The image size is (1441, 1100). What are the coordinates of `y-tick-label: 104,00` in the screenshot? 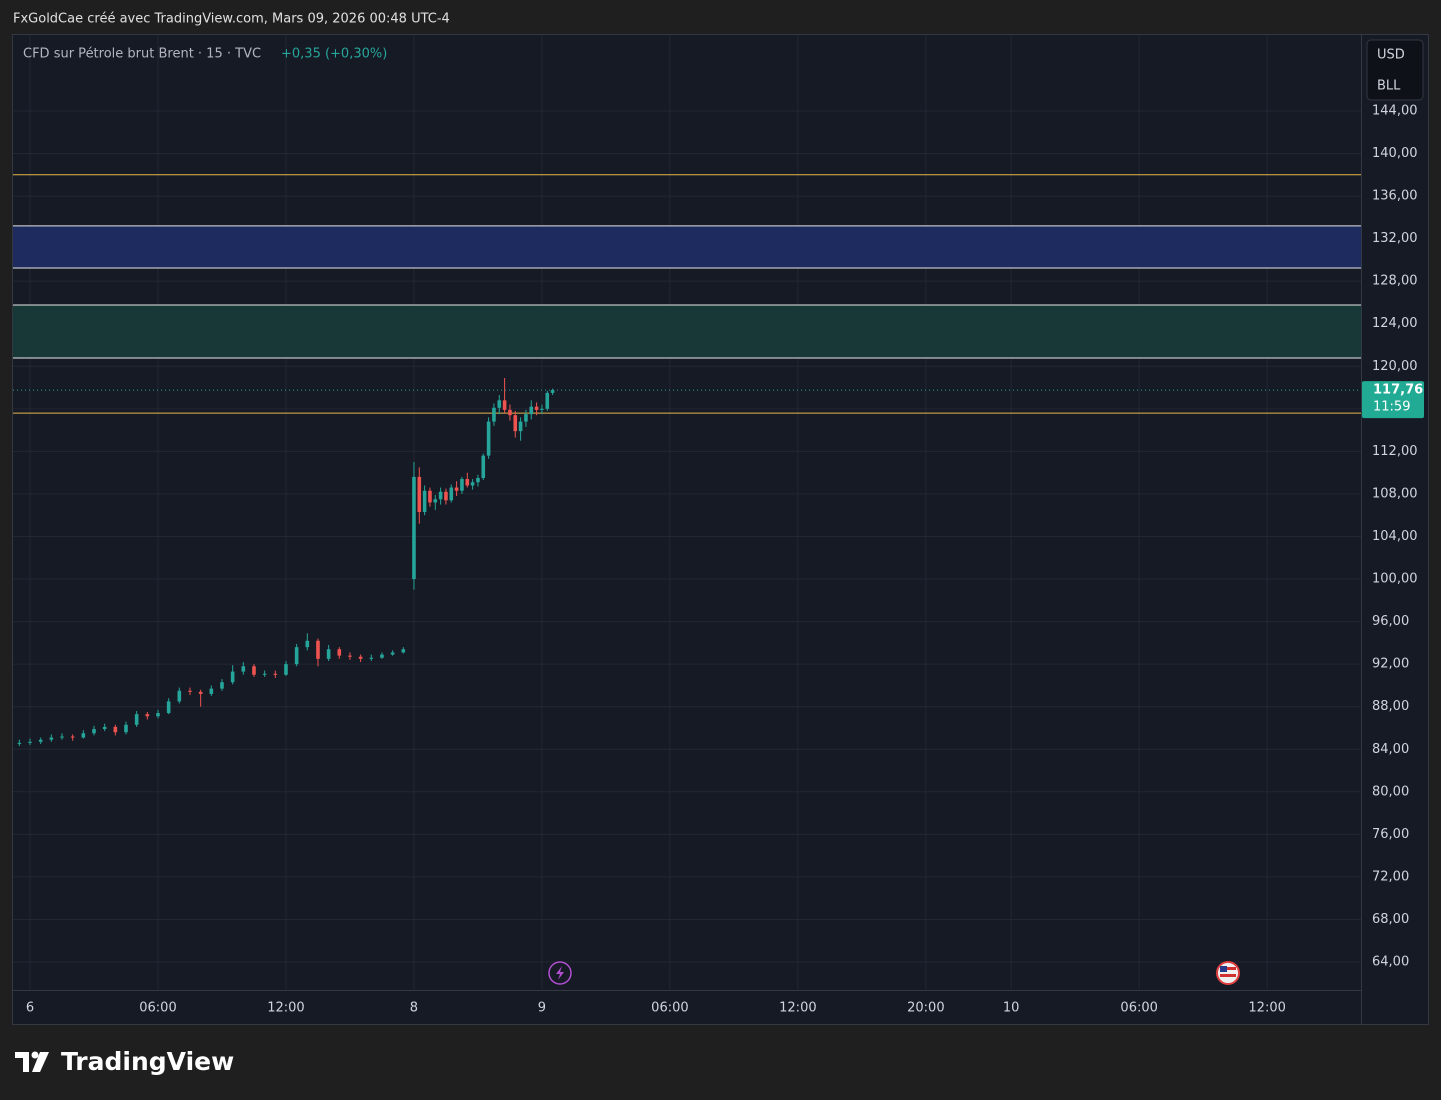 It's located at (1395, 536).